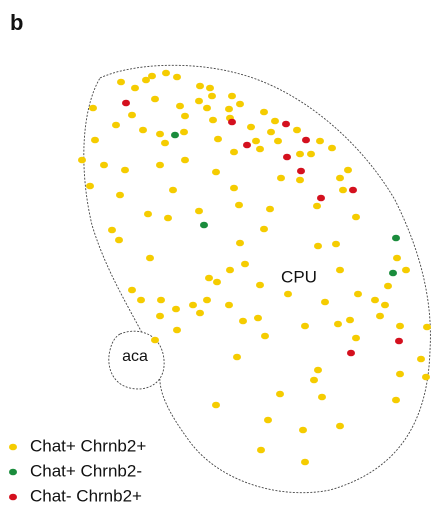 Image resolution: width=431 pixels, height=517 pixels. I want to click on legend: Chat+ Chrnb2+ Chat+ Chrnb2- Chat- Chrnb2+, so click(77, 470).